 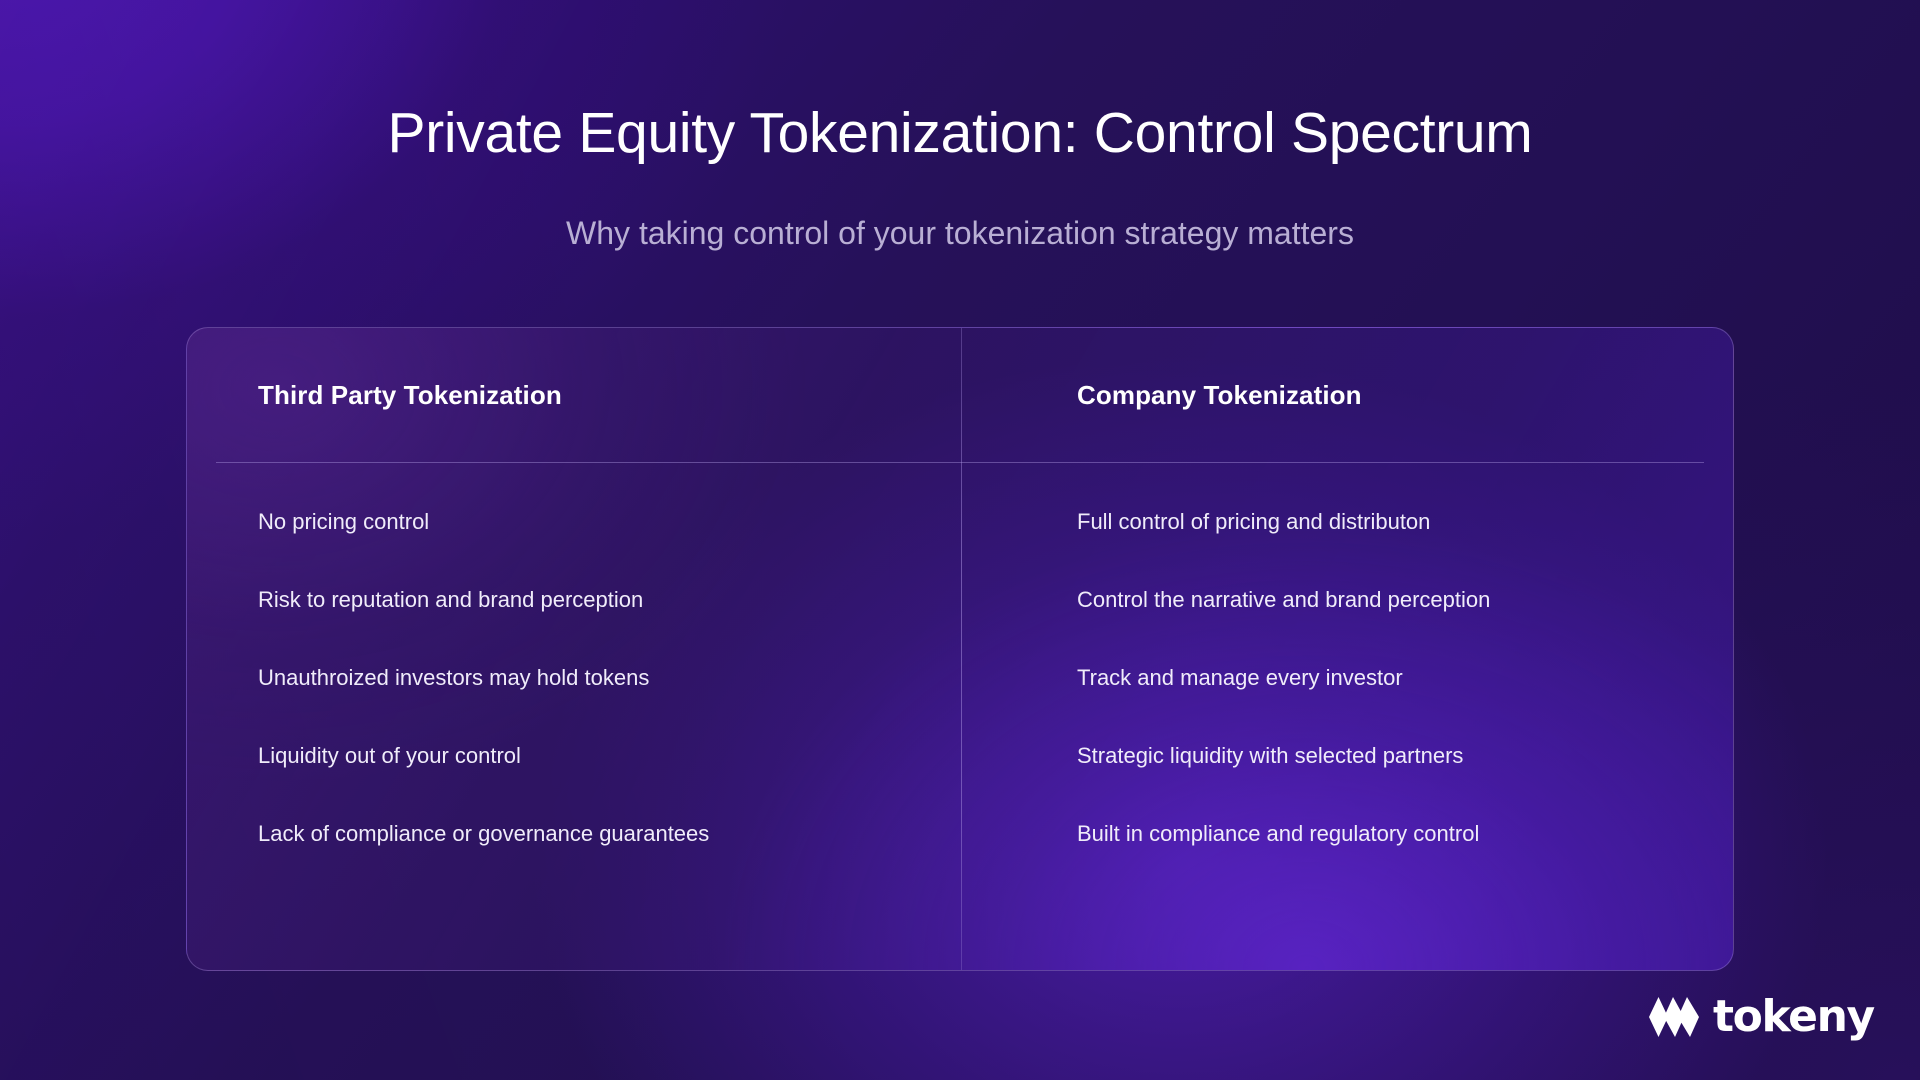 What do you see at coordinates (451, 599) in the screenshot?
I see `list-item: Risk to reputation and brand perception` at bounding box center [451, 599].